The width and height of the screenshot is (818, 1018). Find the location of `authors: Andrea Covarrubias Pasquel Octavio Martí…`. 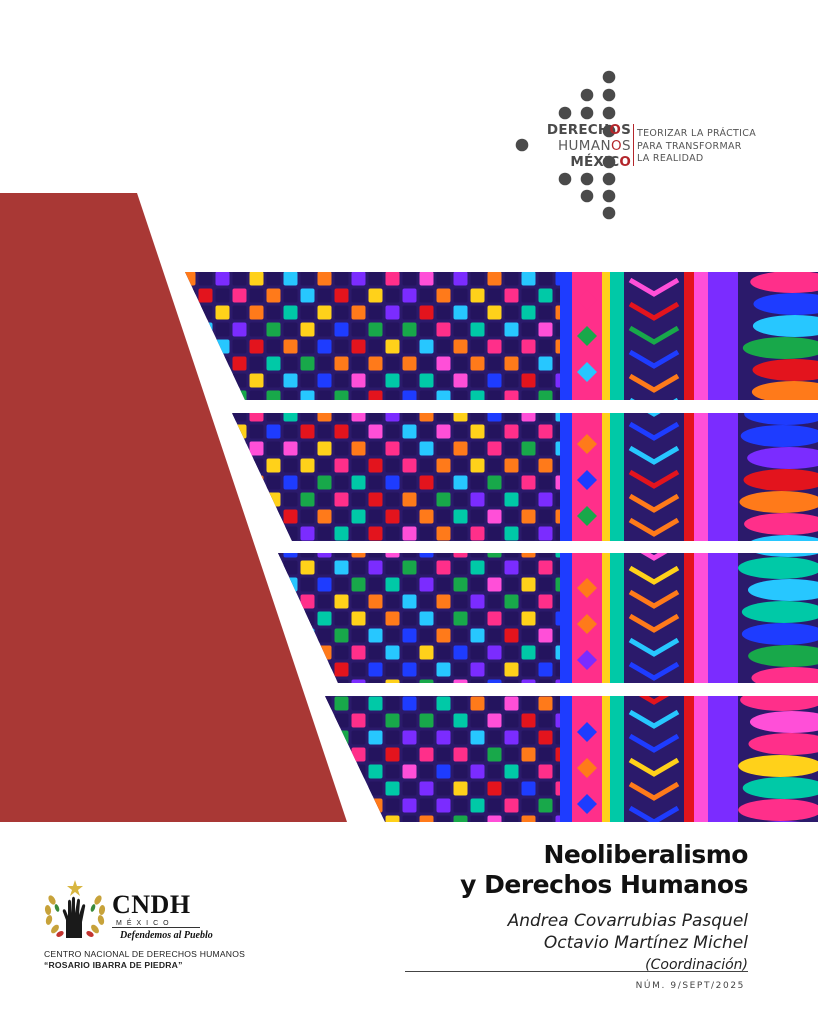

authors: Andrea Covarrubias Pasquel Octavio Martí… is located at coordinates (538, 932).